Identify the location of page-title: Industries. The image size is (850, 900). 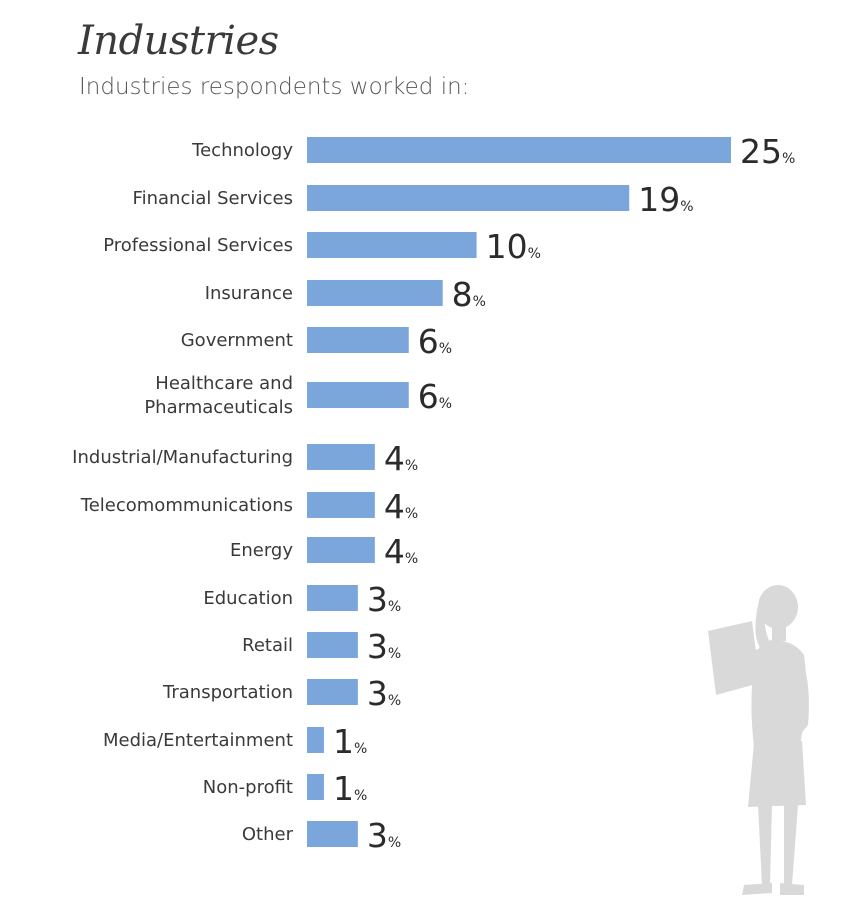
(178, 41).